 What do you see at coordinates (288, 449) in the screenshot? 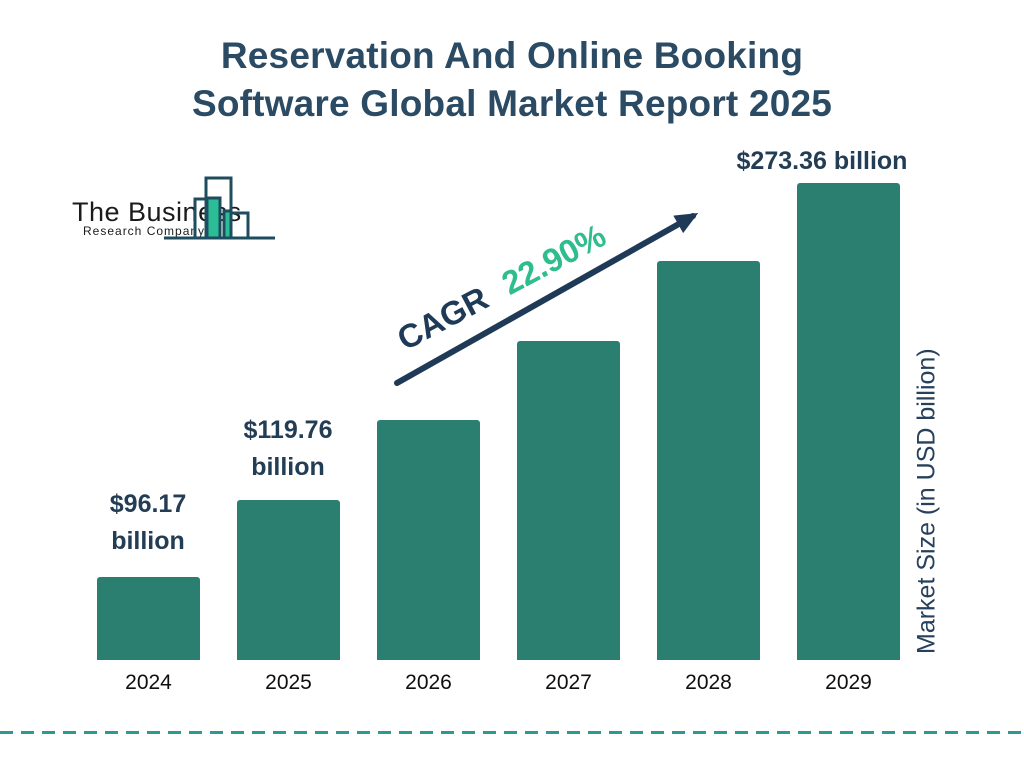
I see `value-label-2025: $119.76 billion` at bounding box center [288, 449].